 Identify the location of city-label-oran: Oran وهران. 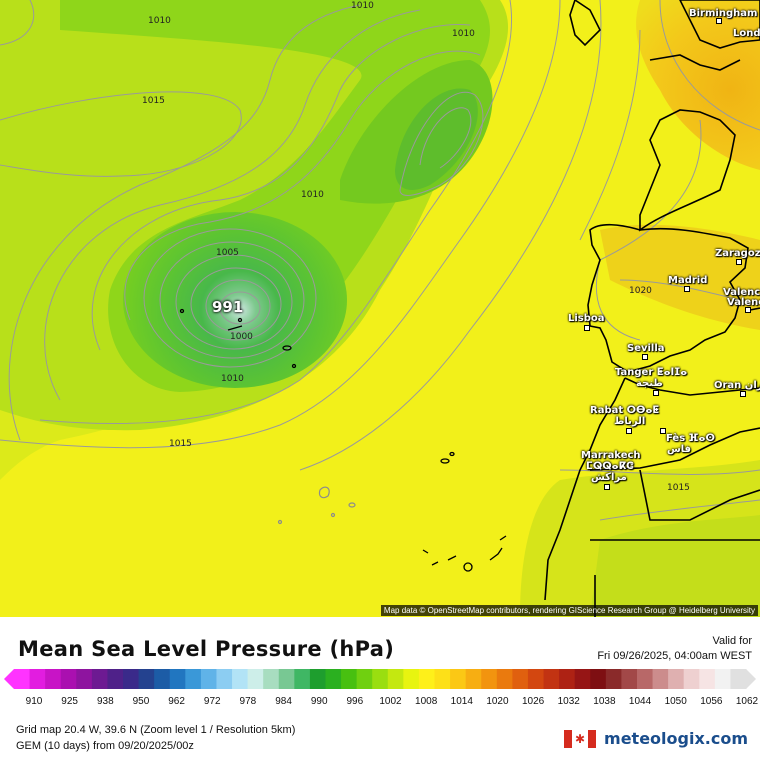
(737, 385).